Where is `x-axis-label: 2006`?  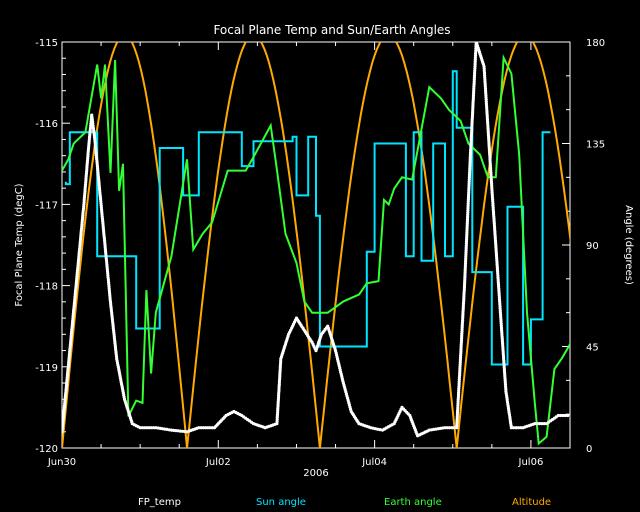 x-axis-label: 2006 is located at coordinates (315, 473).